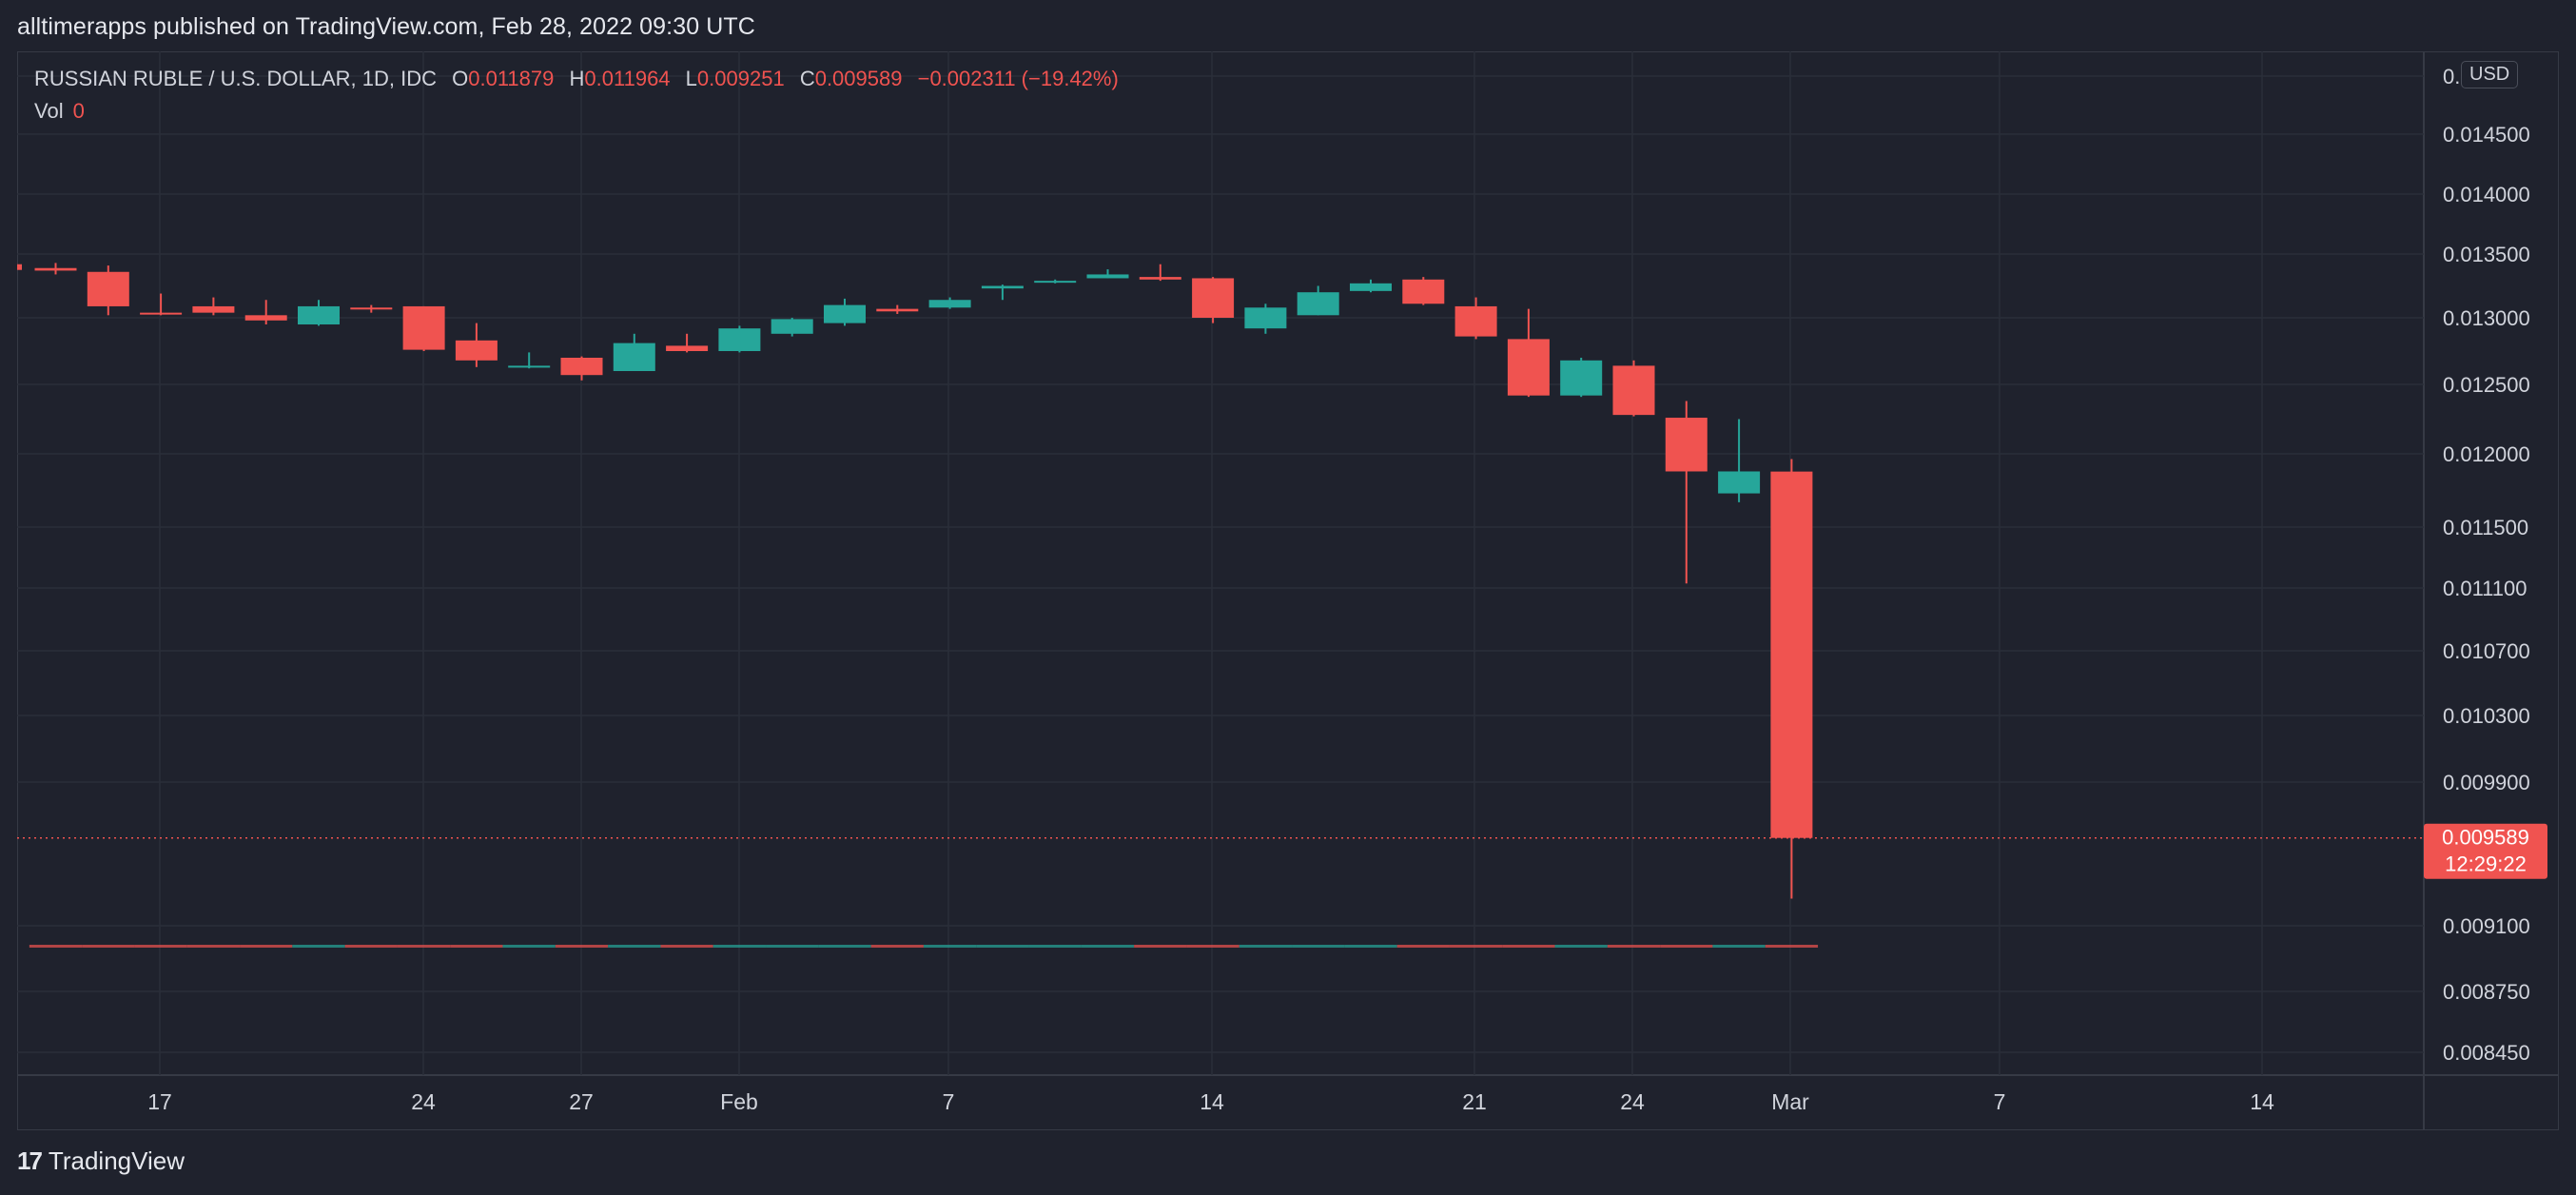 The height and width of the screenshot is (1195, 2576). I want to click on date-tick-label: 17, so click(160, 1101).